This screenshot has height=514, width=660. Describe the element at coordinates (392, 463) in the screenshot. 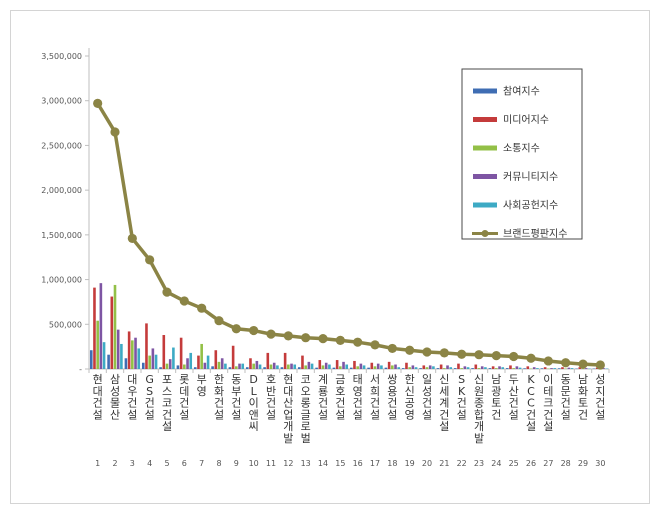

I see `rank-label-18: 18` at that location.